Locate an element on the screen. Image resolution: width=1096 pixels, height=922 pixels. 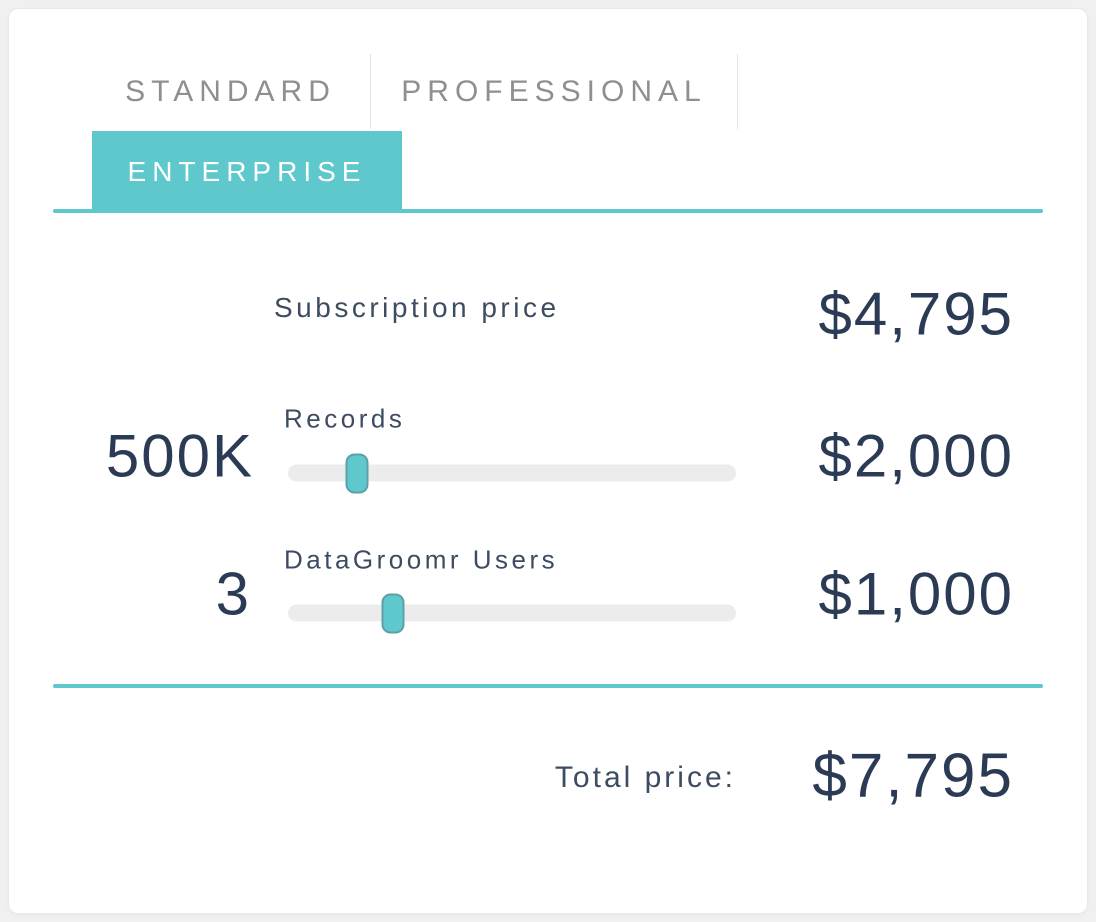
tab-standard: STANDARD is located at coordinates (231, 91).